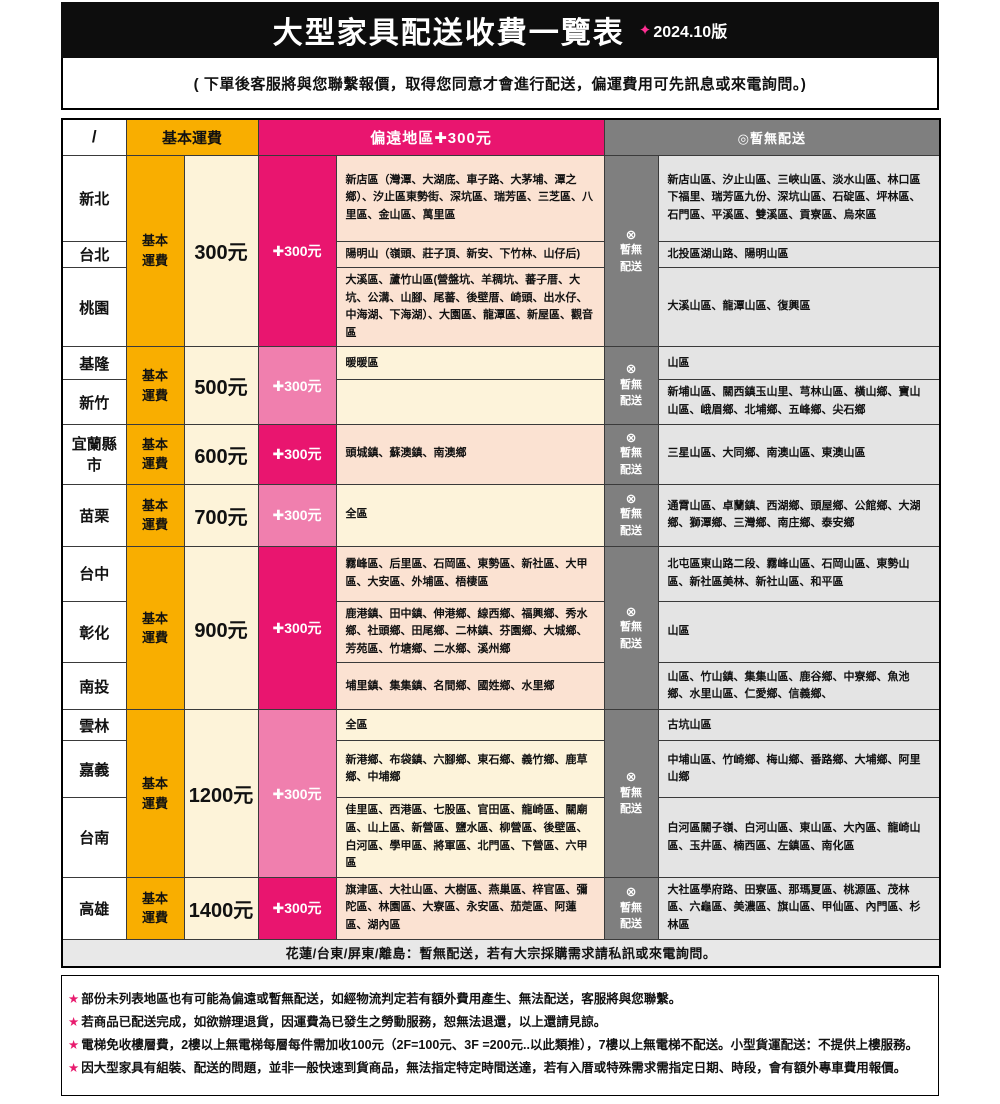 The width and height of the screenshot is (1000, 1104). What do you see at coordinates (690, 32) in the screenshot?
I see `version-label: 2024.10版` at bounding box center [690, 32].